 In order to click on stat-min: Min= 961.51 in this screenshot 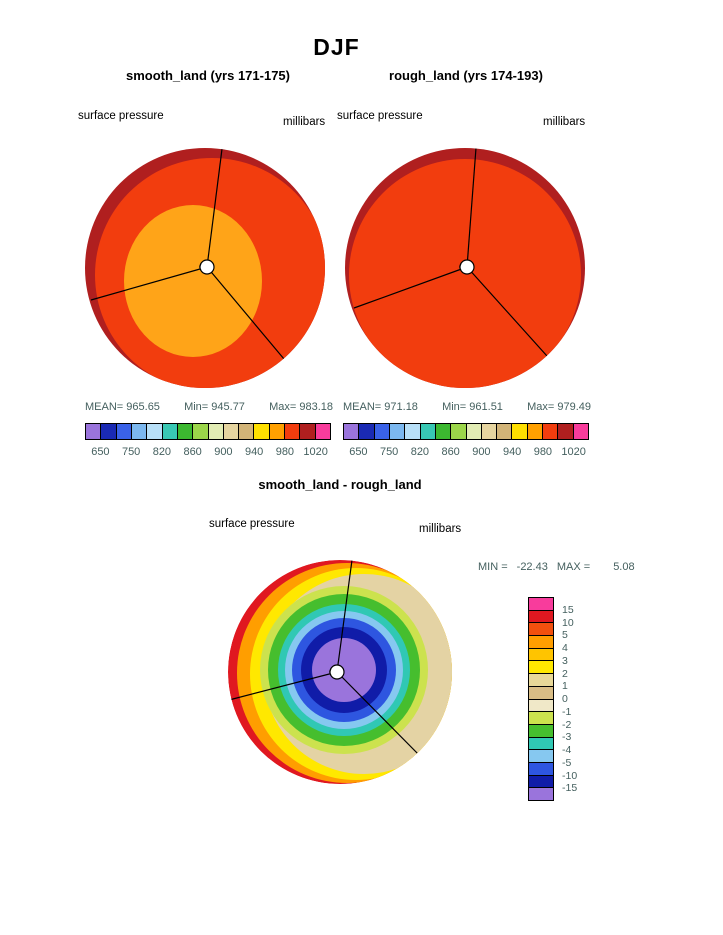, I will do `click(472, 407)`.